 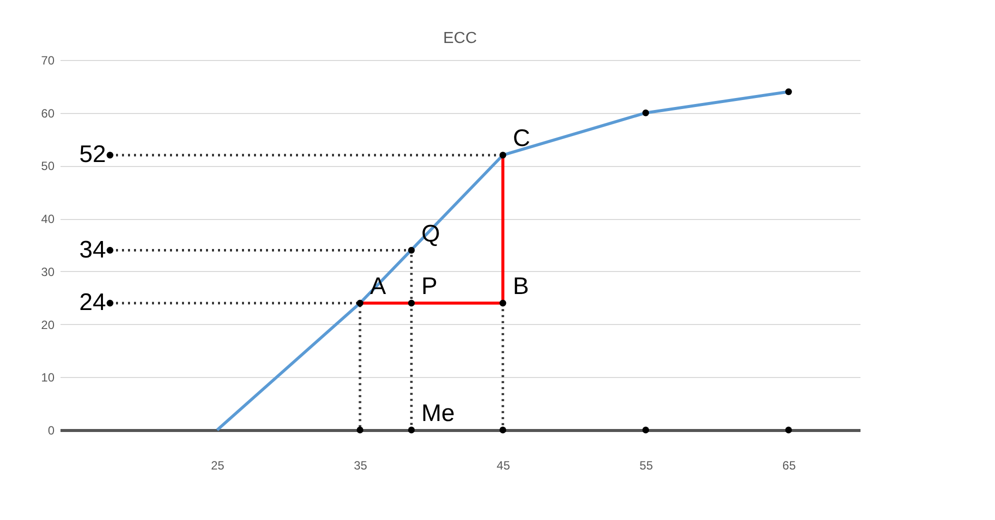 What do you see at coordinates (438, 413) in the screenshot?
I see `annotation: Me` at bounding box center [438, 413].